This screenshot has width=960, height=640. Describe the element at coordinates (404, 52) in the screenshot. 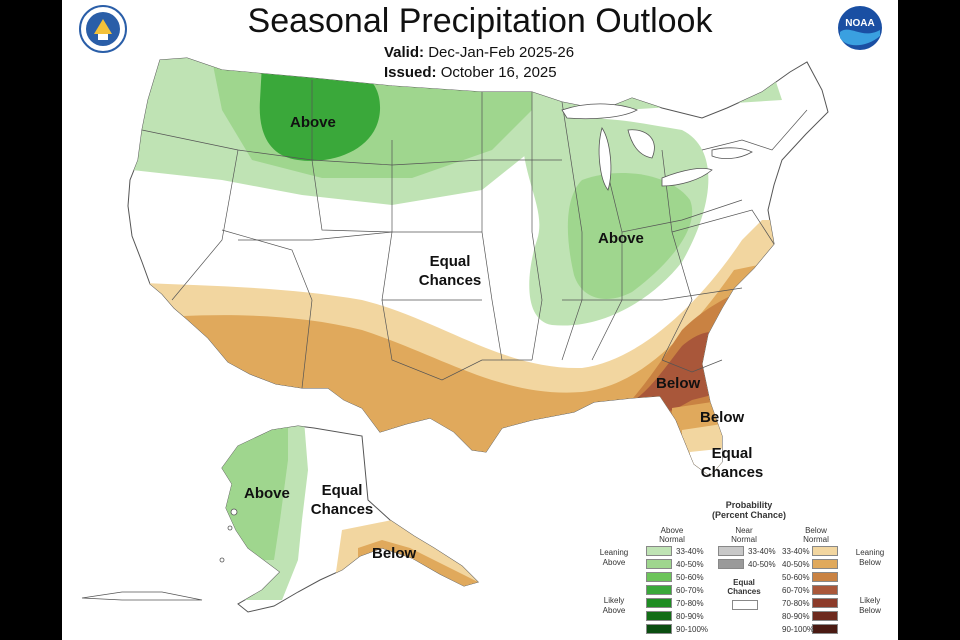

I see `valid-label: Valid:` at that location.